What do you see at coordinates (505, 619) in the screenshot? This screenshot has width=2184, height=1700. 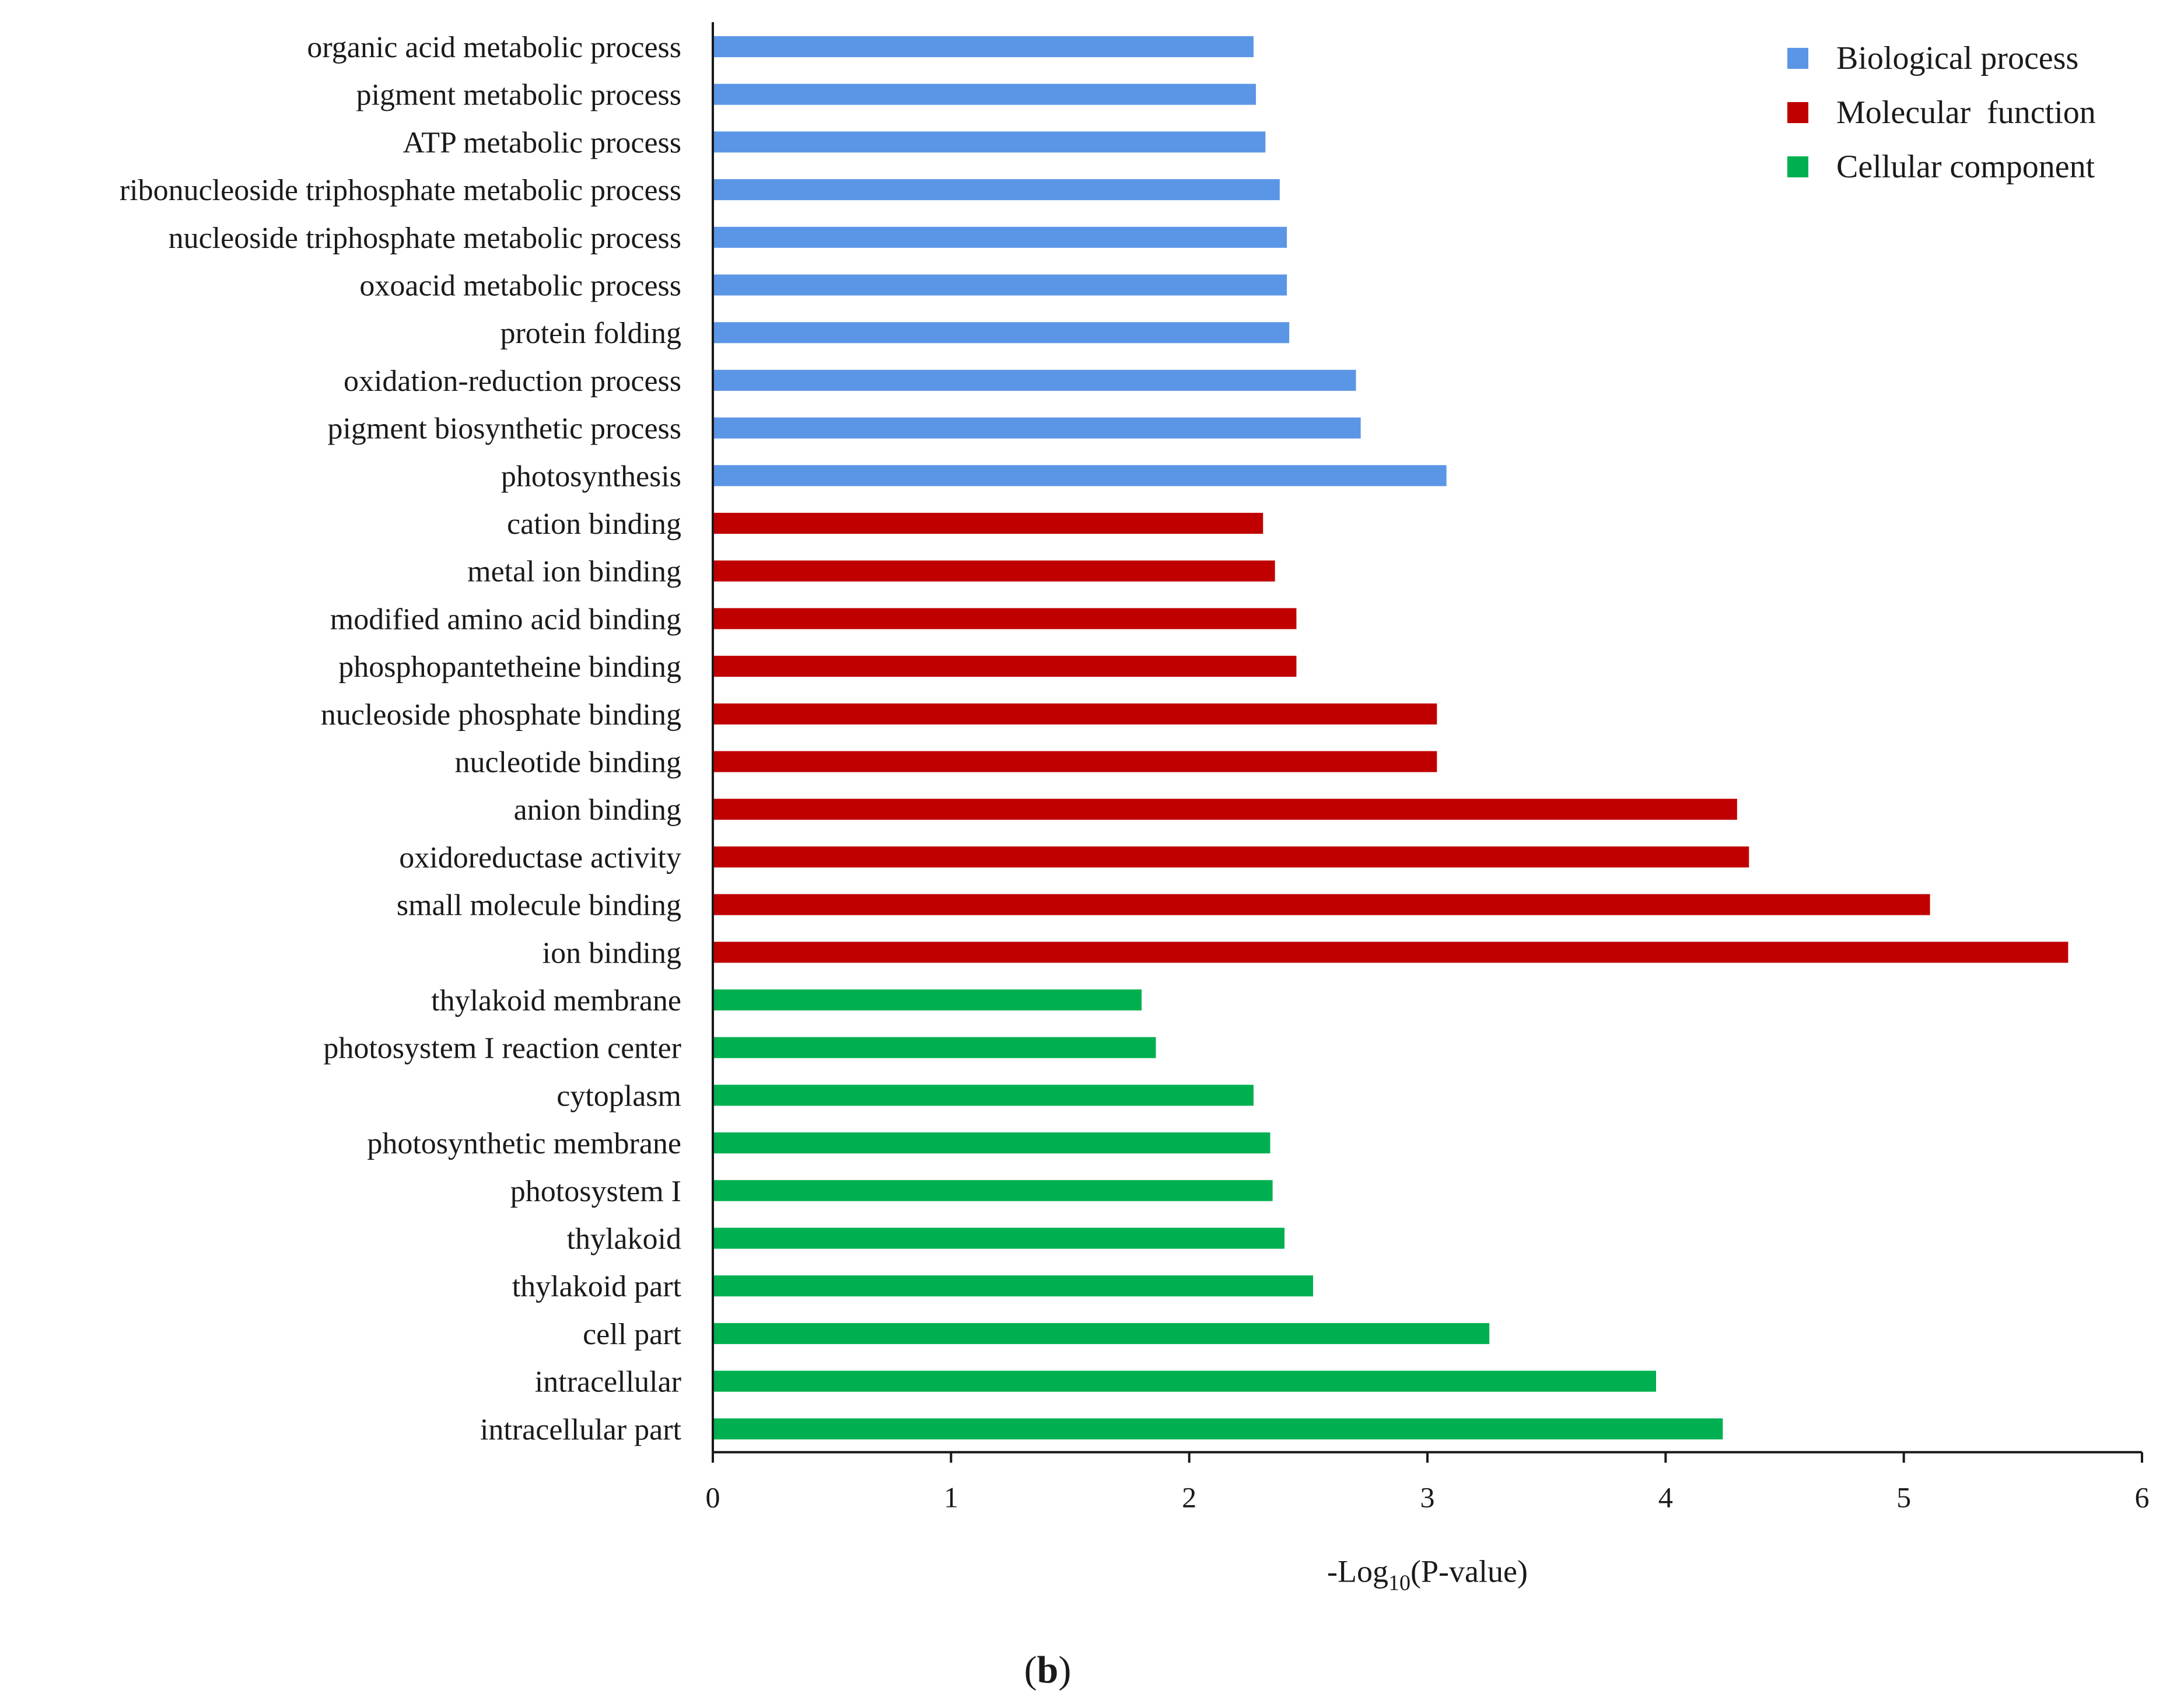 I see `category-label: modified amino acid binding` at bounding box center [505, 619].